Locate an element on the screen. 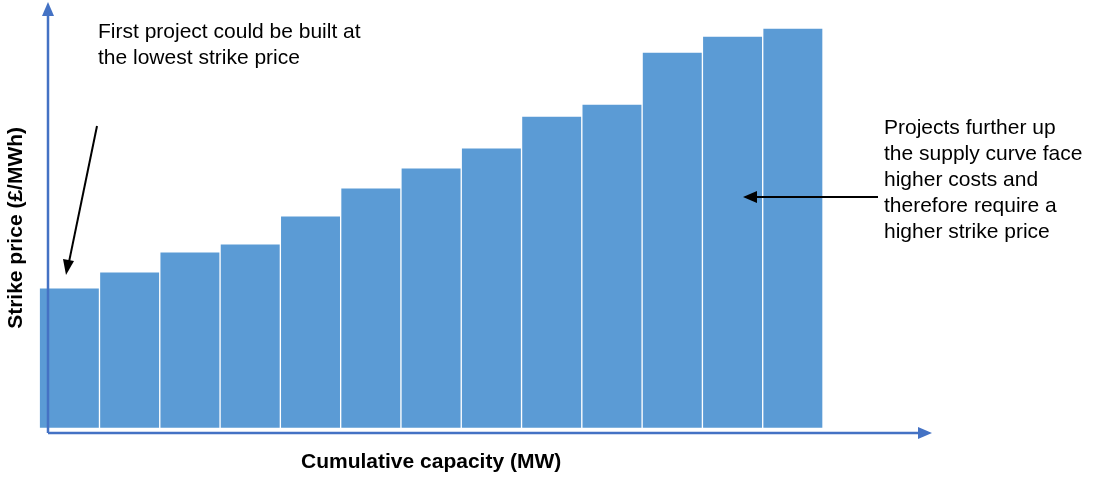 The height and width of the screenshot is (479, 1119). x-axis-title: Cumulative capacity (MW) is located at coordinates (431, 461).